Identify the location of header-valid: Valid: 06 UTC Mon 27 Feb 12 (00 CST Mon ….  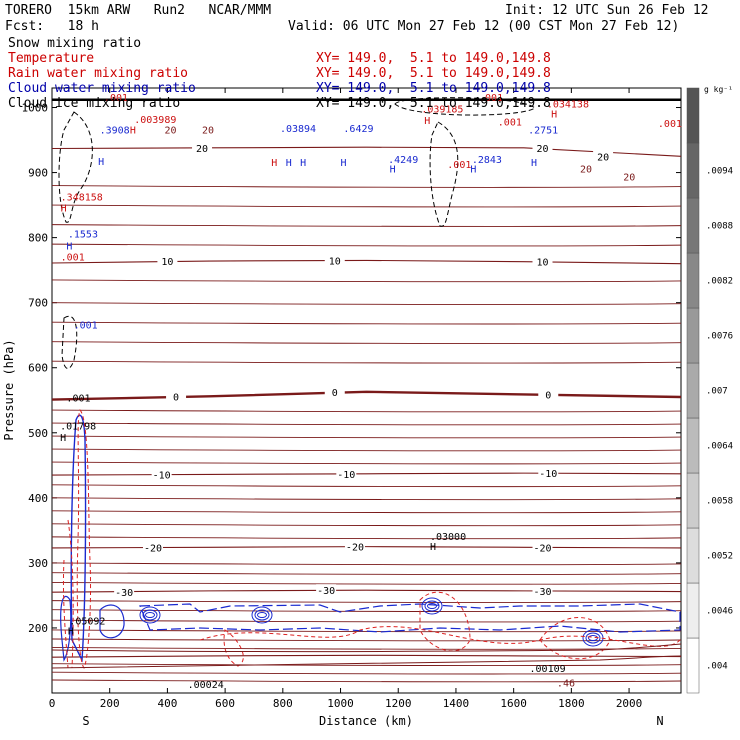
(484, 26).